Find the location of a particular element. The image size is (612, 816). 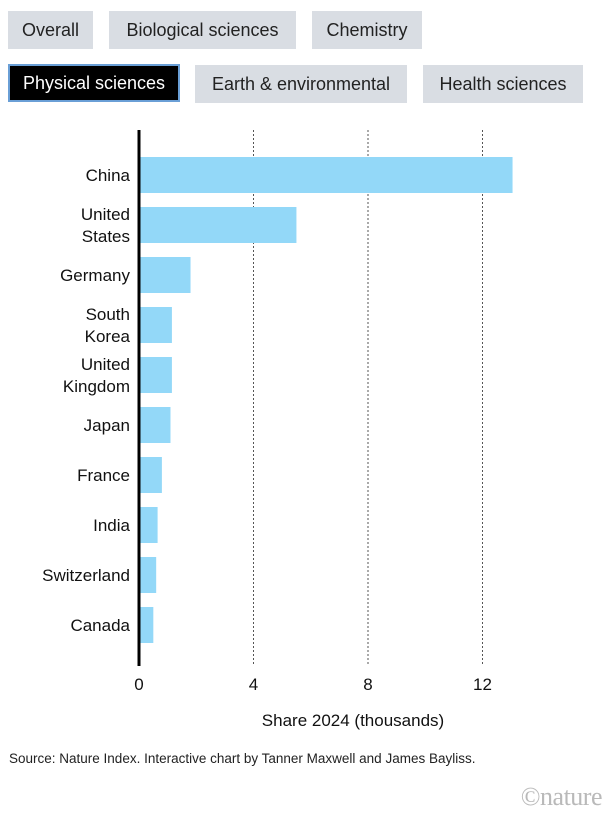

x-axis-title: Share 2024 (thousands) is located at coordinates (353, 720).